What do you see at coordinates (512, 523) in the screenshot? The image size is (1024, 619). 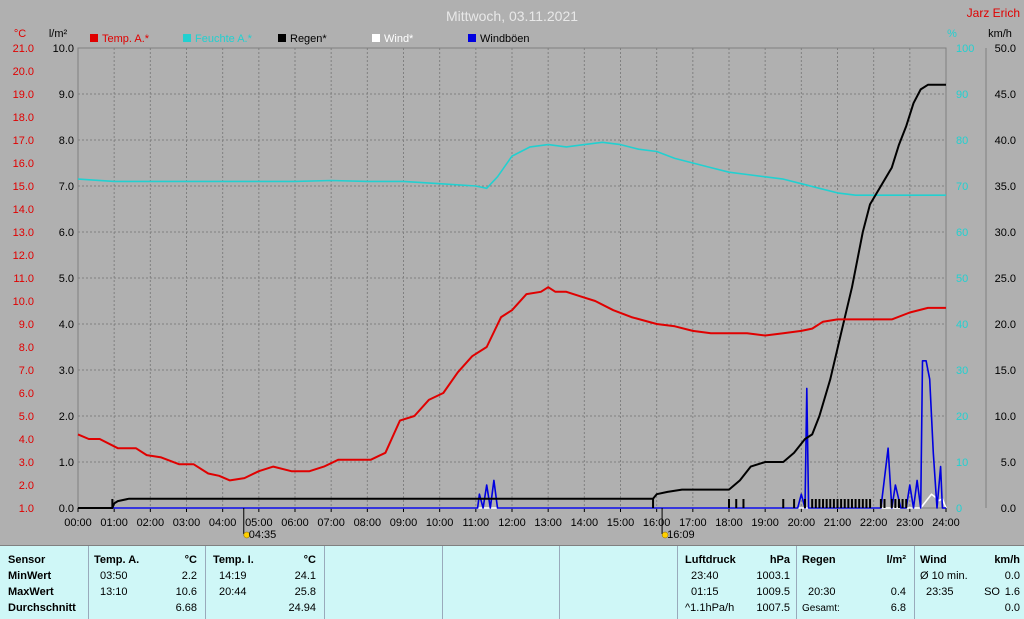 I see `x-tick-label: 12:00` at bounding box center [512, 523].